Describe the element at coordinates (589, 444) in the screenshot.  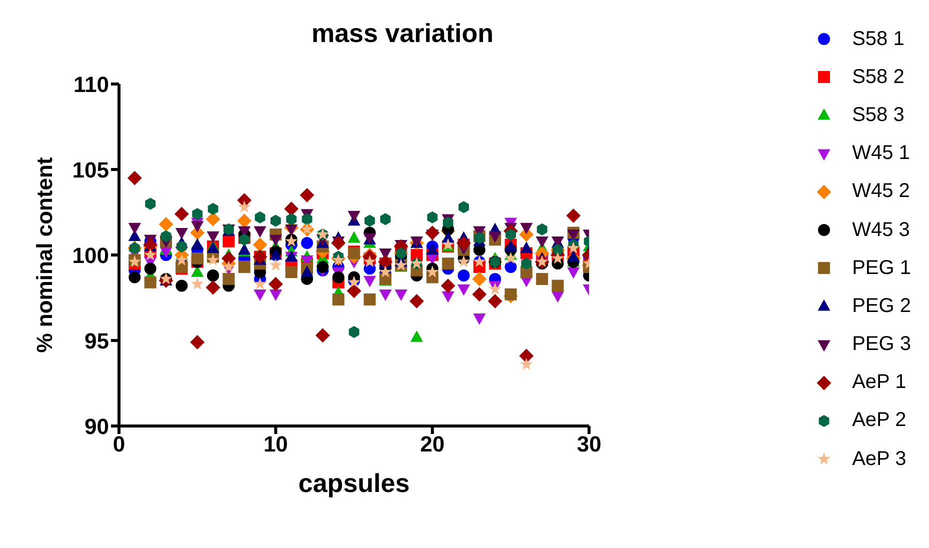
I see `x-tick-label: 30` at that location.